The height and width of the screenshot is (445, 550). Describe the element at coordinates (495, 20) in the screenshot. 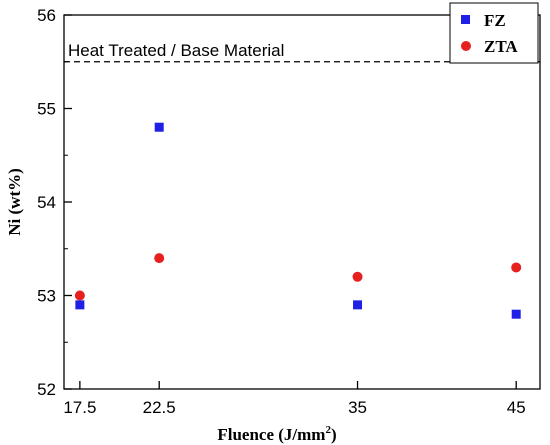

I see `legend-fz-label: FZ` at that location.